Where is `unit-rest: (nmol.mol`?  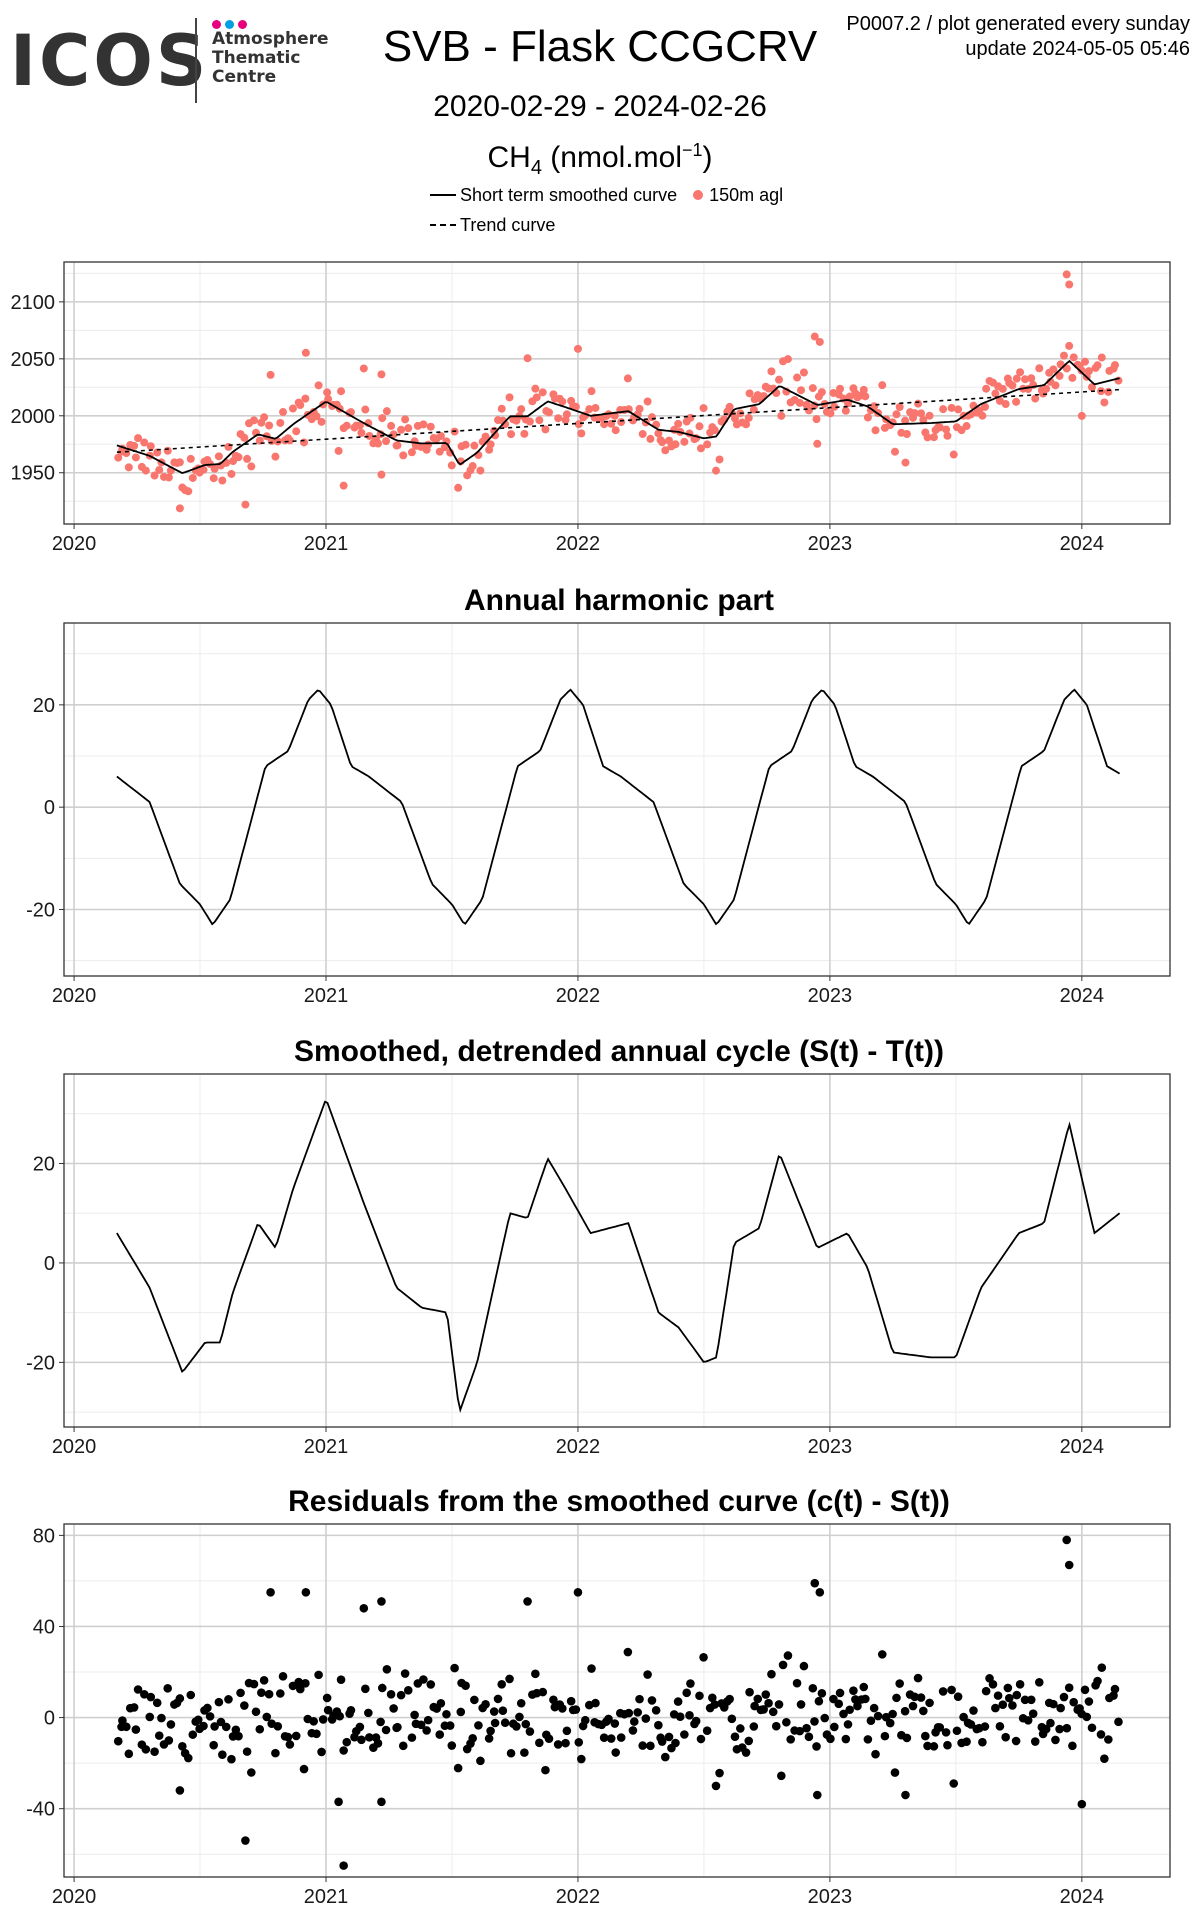 unit-rest: (nmol.mol is located at coordinates (611, 157).